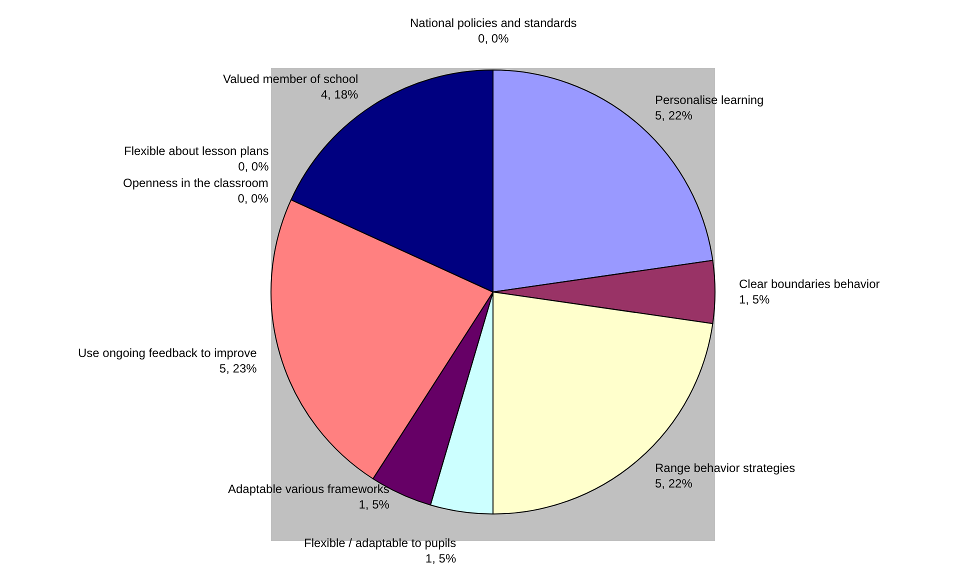 This screenshot has width=973, height=582. I want to click on slice-label: Use ongoing feedback to improve, so click(168, 353).